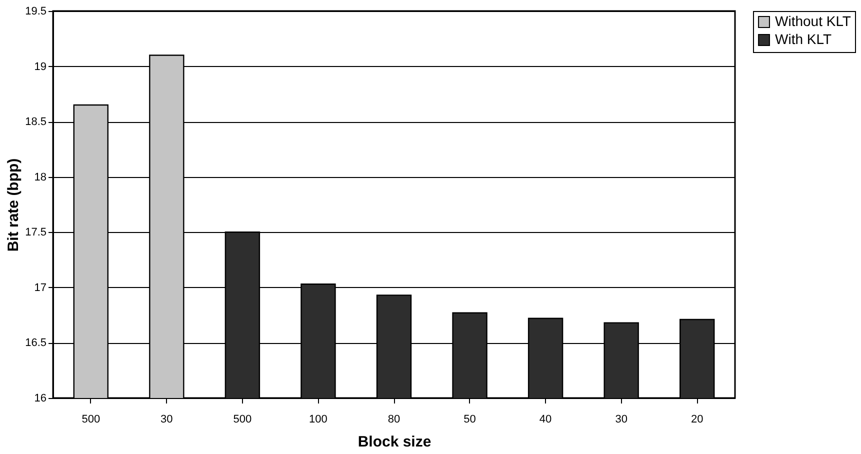 The width and height of the screenshot is (861, 454). Describe the element at coordinates (40, 288) in the screenshot. I see `y-tick-label: 17` at that location.